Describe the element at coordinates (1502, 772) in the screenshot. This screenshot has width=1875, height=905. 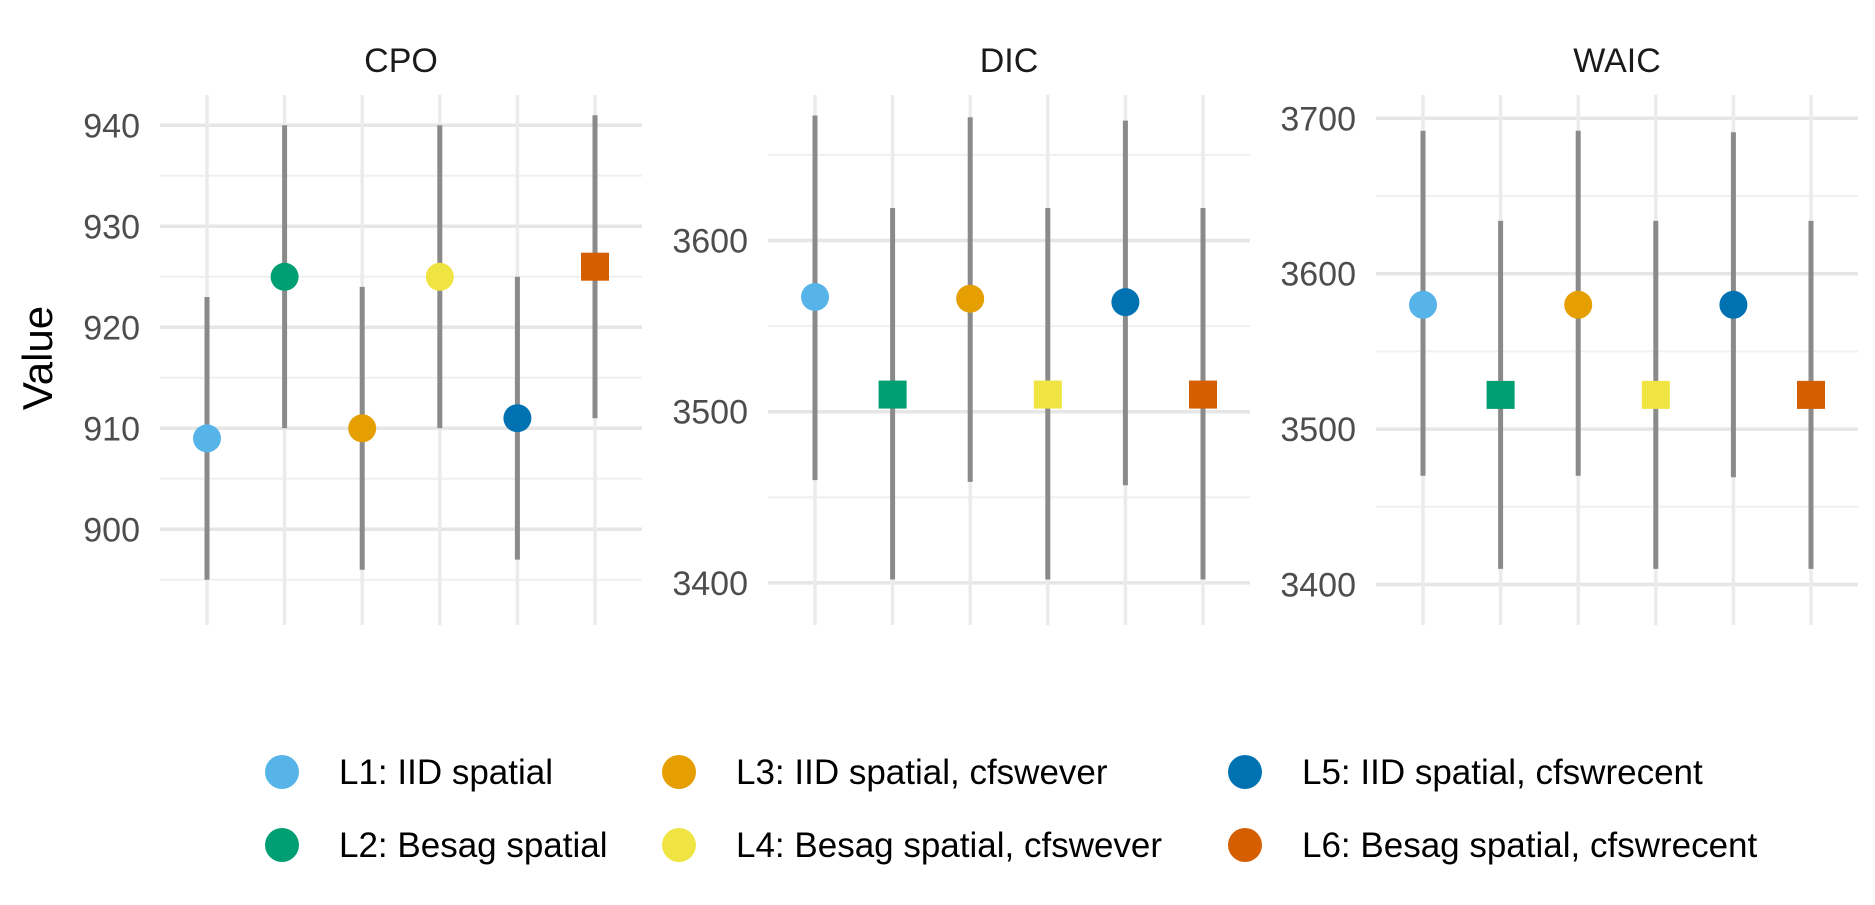
I see `legend-label: L5: IID spatial, cfswrecent` at that location.